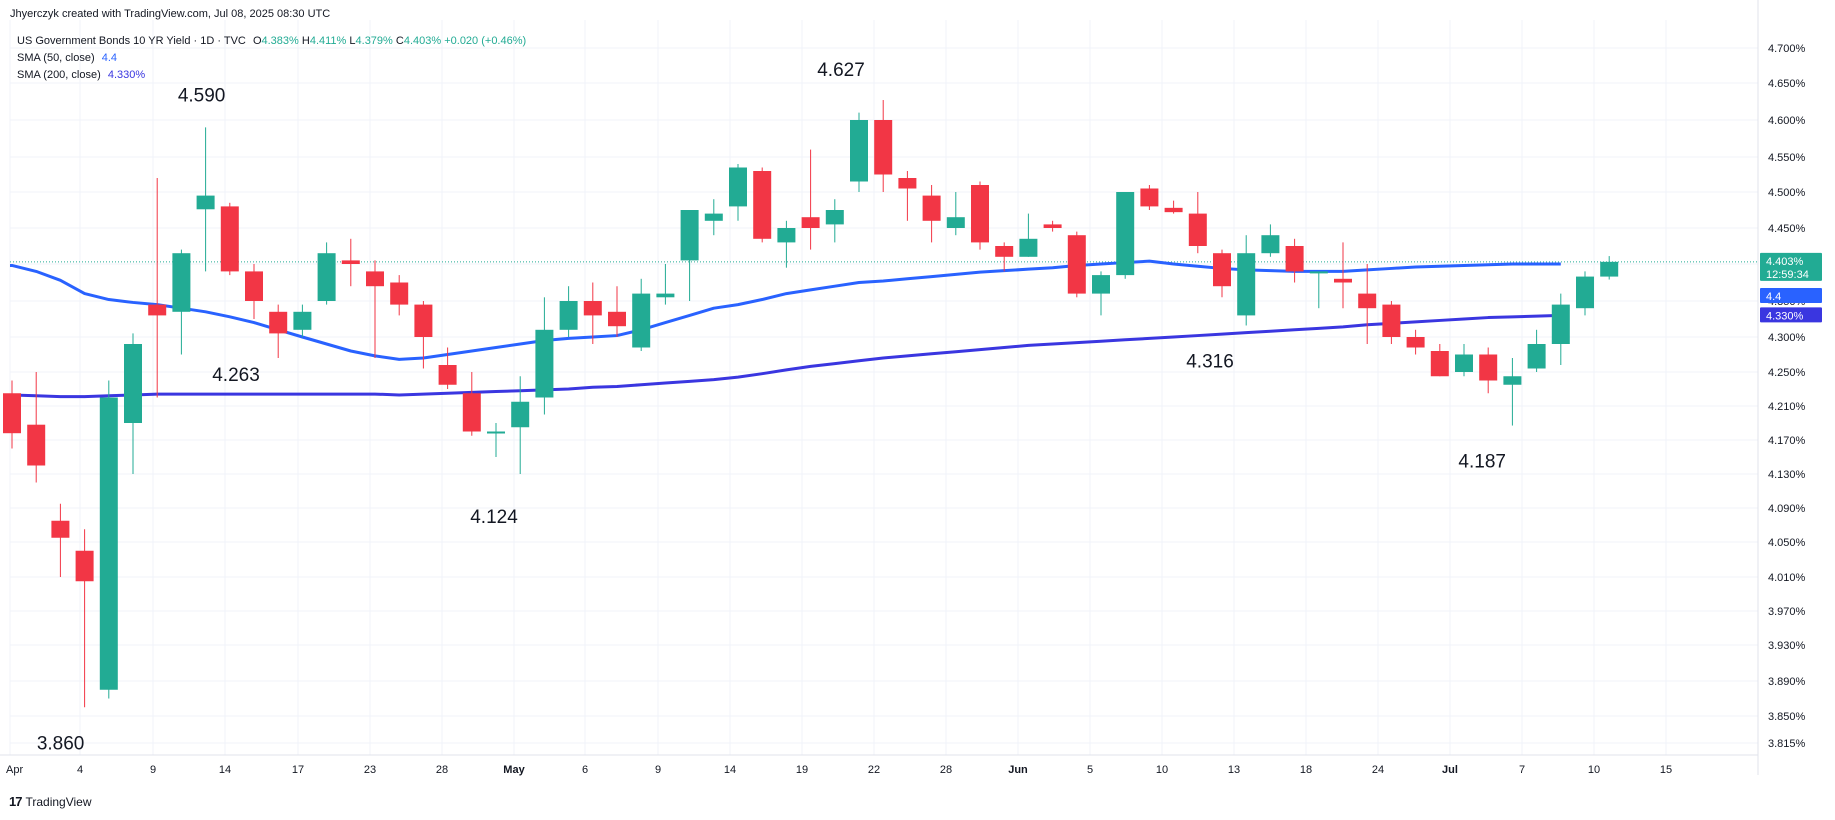 Image resolution: width=1835 pixels, height=820 pixels. What do you see at coordinates (514, 770) in the screenshot?
I see `x-tick-label: May` at bounding box center [514, 770].